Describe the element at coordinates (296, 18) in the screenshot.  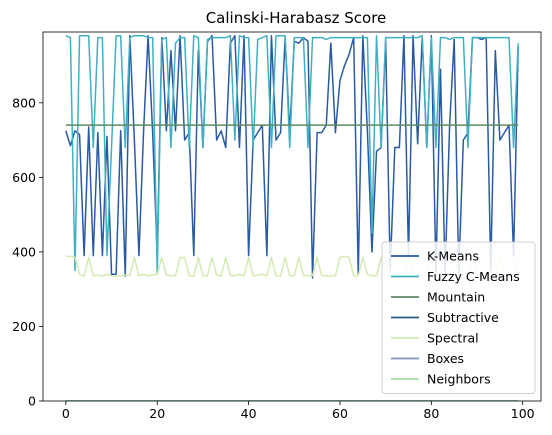
I see `chart-title: Calinski-Harabasz Score` at that location.